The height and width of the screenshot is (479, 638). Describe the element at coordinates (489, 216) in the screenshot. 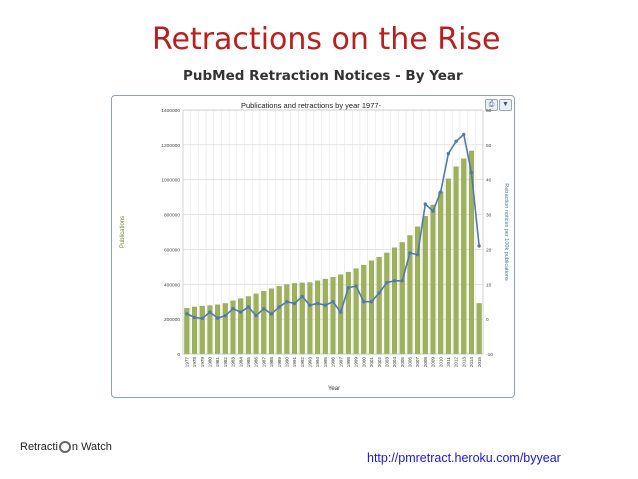

I see `y-right-tick-label: 30` at that location.